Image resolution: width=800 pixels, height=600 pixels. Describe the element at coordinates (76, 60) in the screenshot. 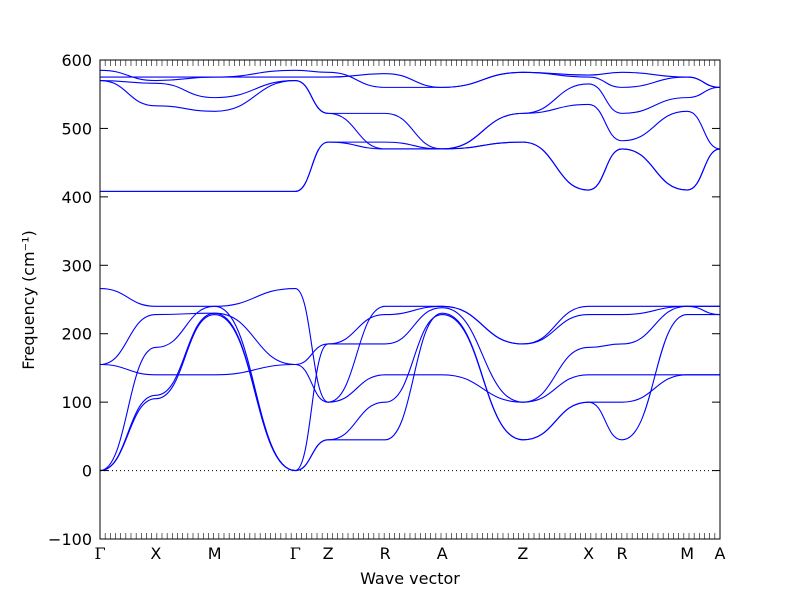

I see `y-tick-label: 600` at that location.